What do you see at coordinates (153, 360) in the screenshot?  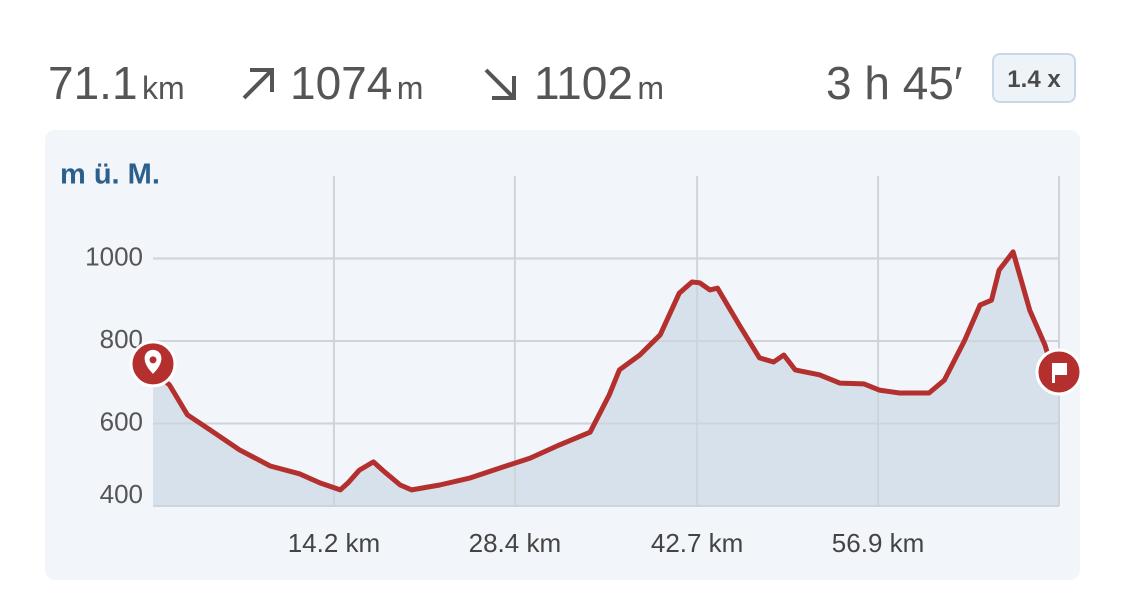 I see `start-pin-hole` at bounding box center [153, 360].